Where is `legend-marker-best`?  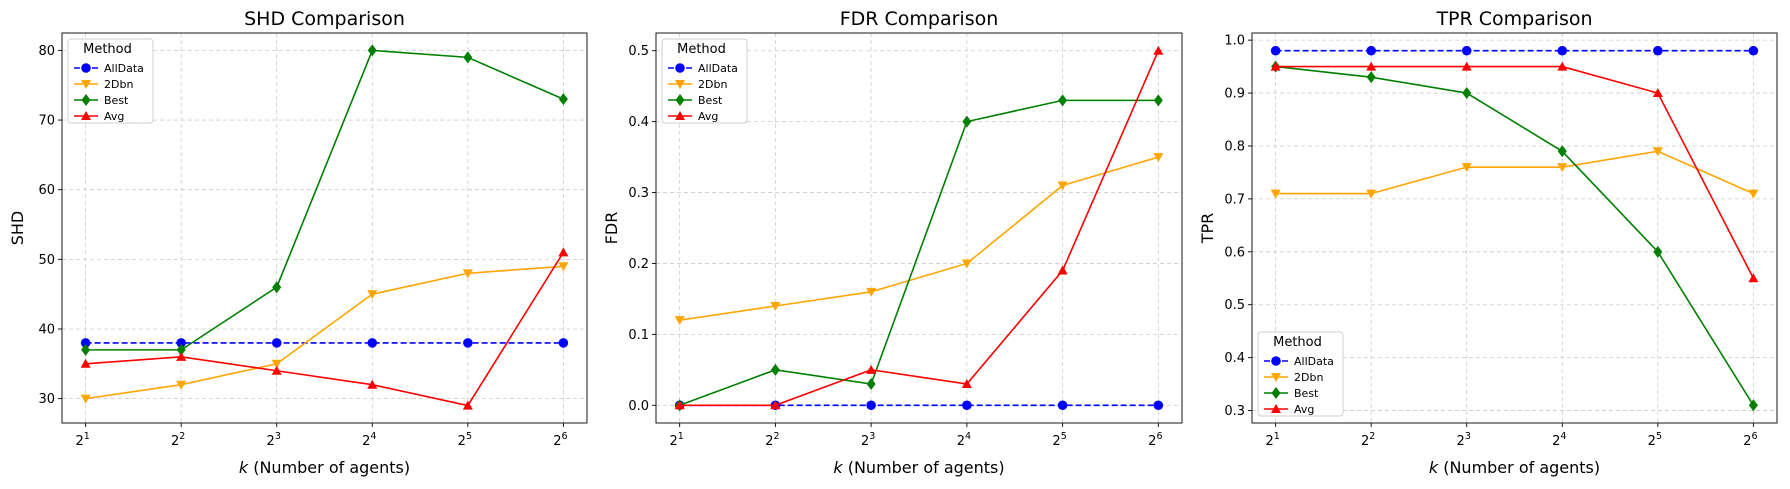
legend-marker-best is located at coordinates (1276, 393).